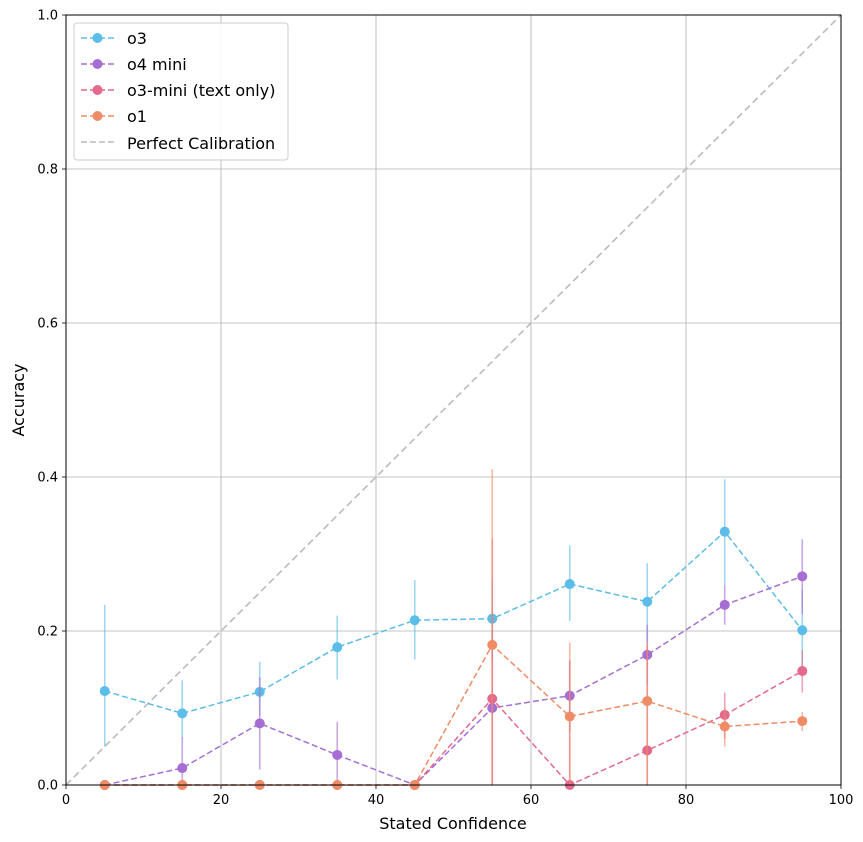 This screenshot has height=842, width=863. Describe the element at coordinates (47, 170) in the screenshot. I see `y-tick-label: 0.8` at that location.